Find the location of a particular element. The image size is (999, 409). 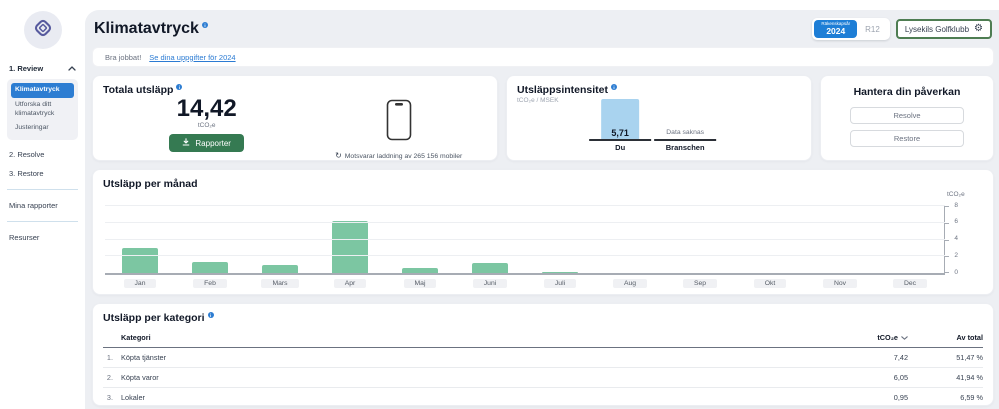

row-tco2e: 6,05 is located at coordinates (900, 377).